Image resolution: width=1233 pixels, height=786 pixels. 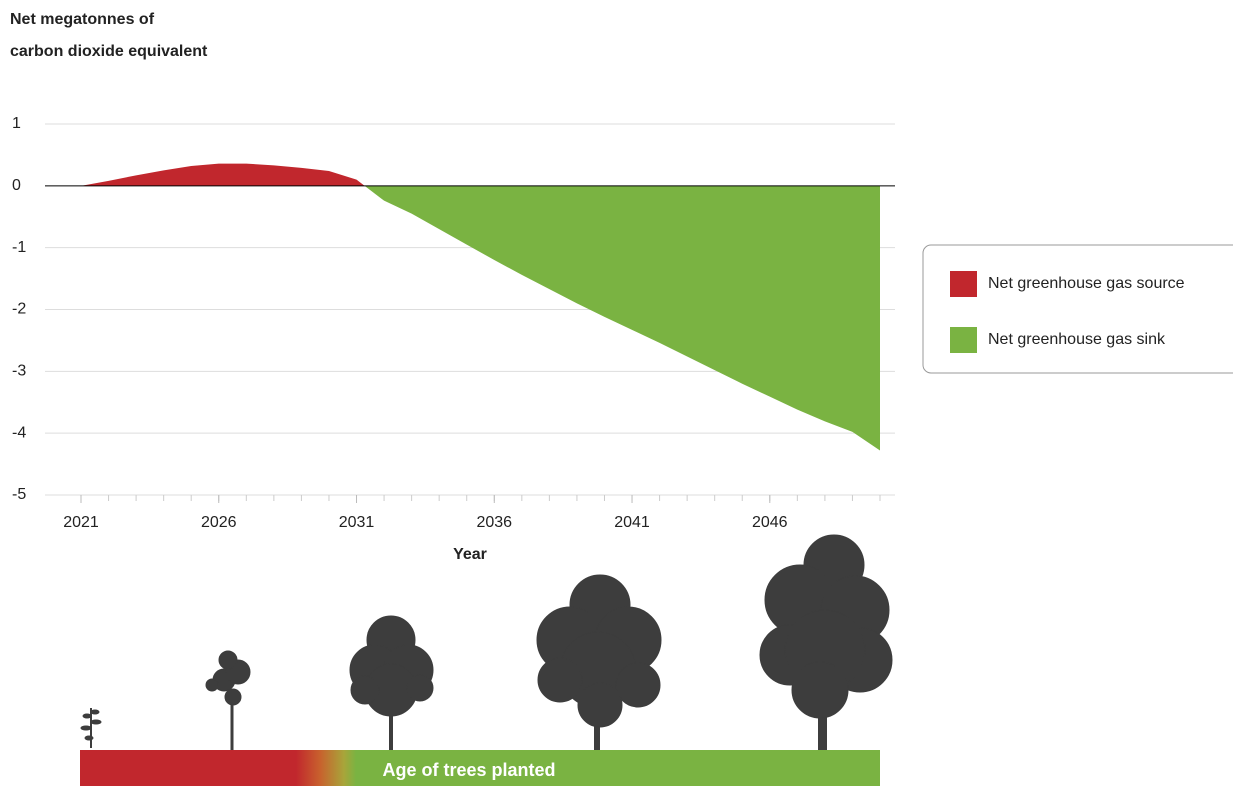 I want to click on x-tick-label: 2026, so click(x=219, y=522).